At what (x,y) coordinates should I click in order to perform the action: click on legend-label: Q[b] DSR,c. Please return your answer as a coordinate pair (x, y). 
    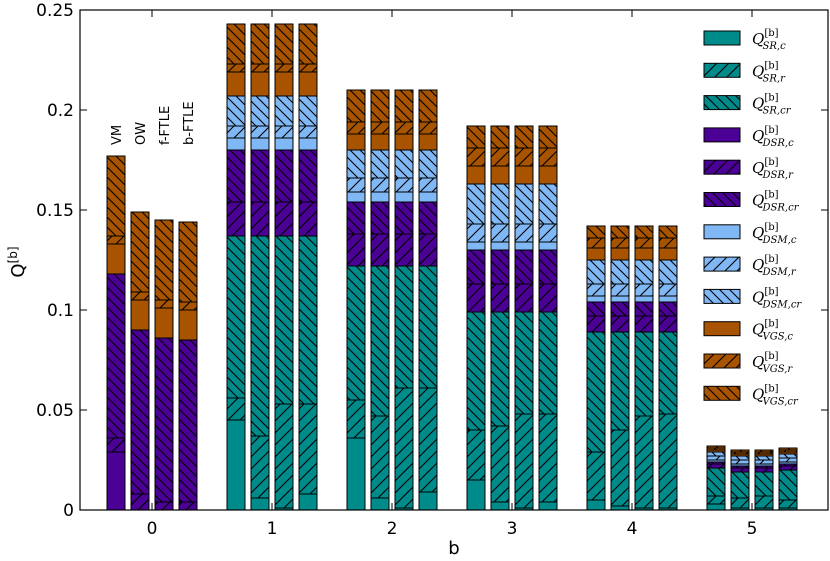
    Looking at the image, I should click on (773, 137).